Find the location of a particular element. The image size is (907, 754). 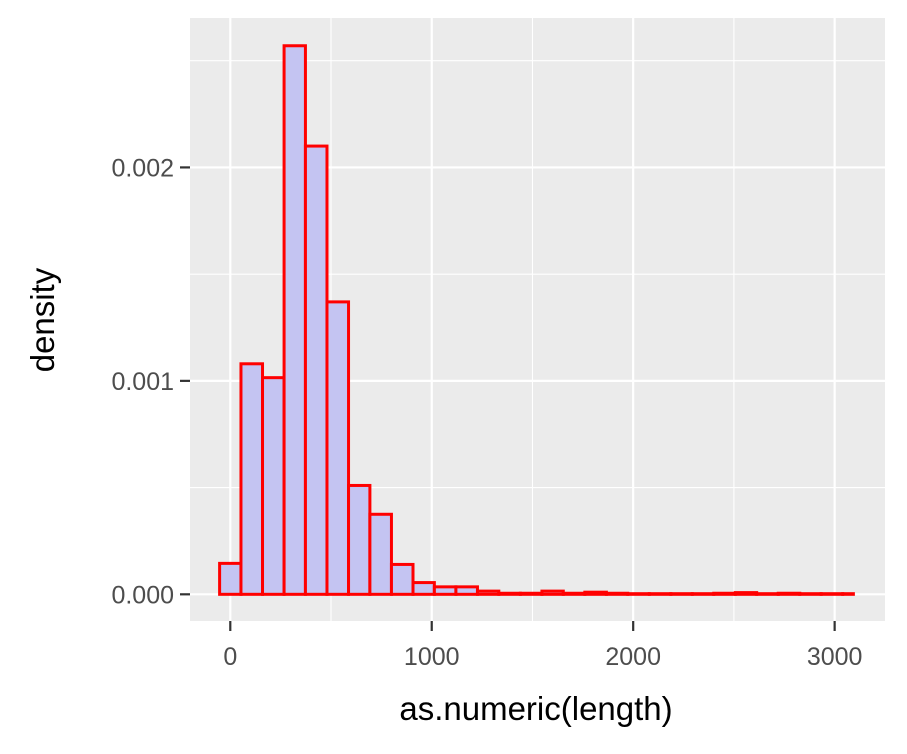

y-tick-label: 0.001 is located at coordinates (142, 382).